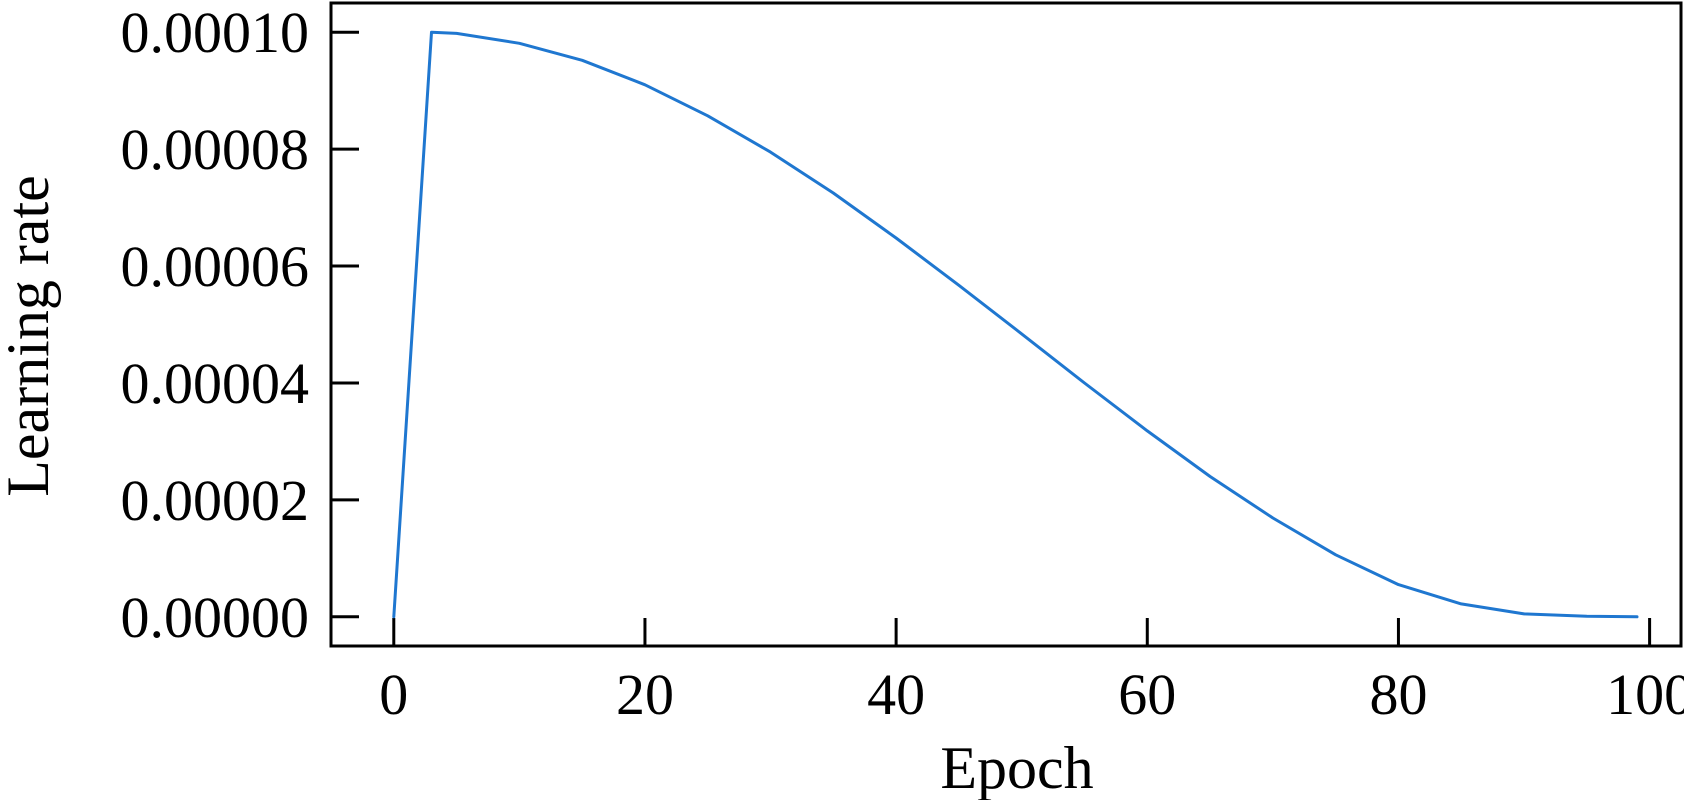 Image resolution: width=1684 pixels, height=800 pixels. What do you see at coordinates (896, 694) in the screenshot?
I see `x-tick-label: 40` at bounding box center [896, 694].